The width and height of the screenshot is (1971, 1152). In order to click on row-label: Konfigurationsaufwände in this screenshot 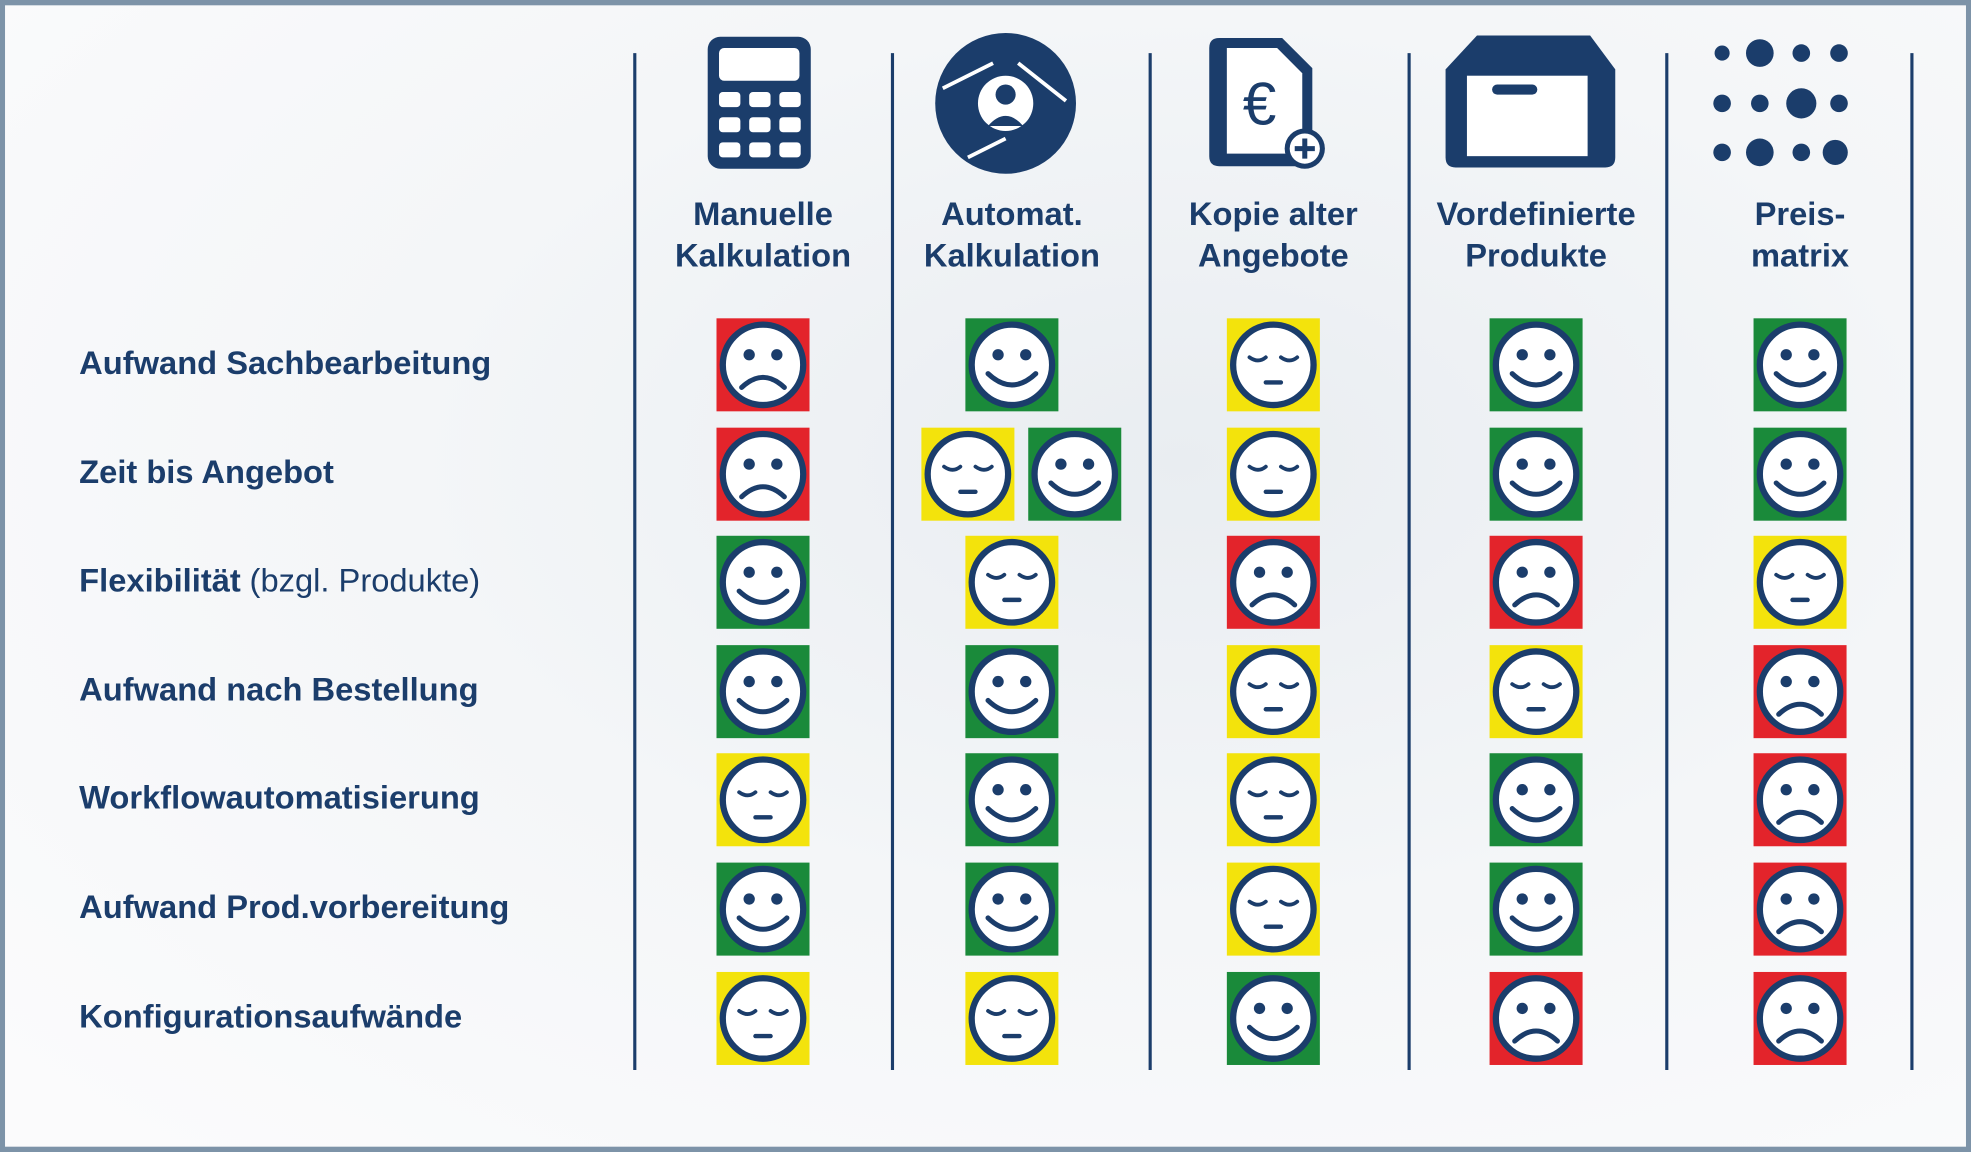, I will do `click(270, 1015)`.